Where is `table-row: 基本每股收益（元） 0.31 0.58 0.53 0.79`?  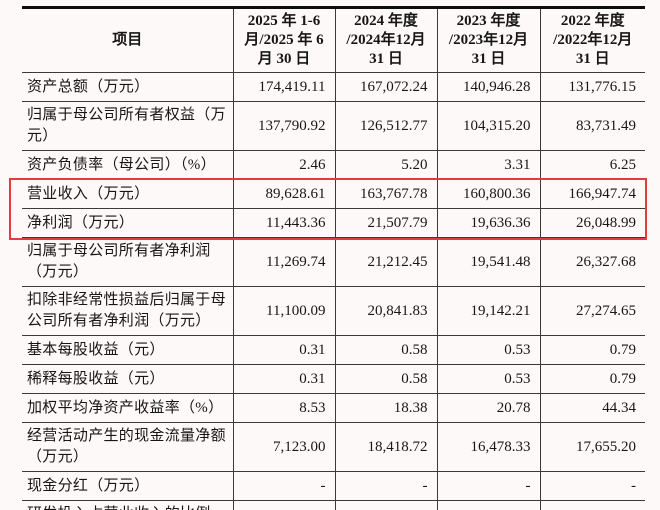
table-row: 基本每股收益（元） 0.31 0.58 0.53 0.79 is located at coordinates (333, 350).